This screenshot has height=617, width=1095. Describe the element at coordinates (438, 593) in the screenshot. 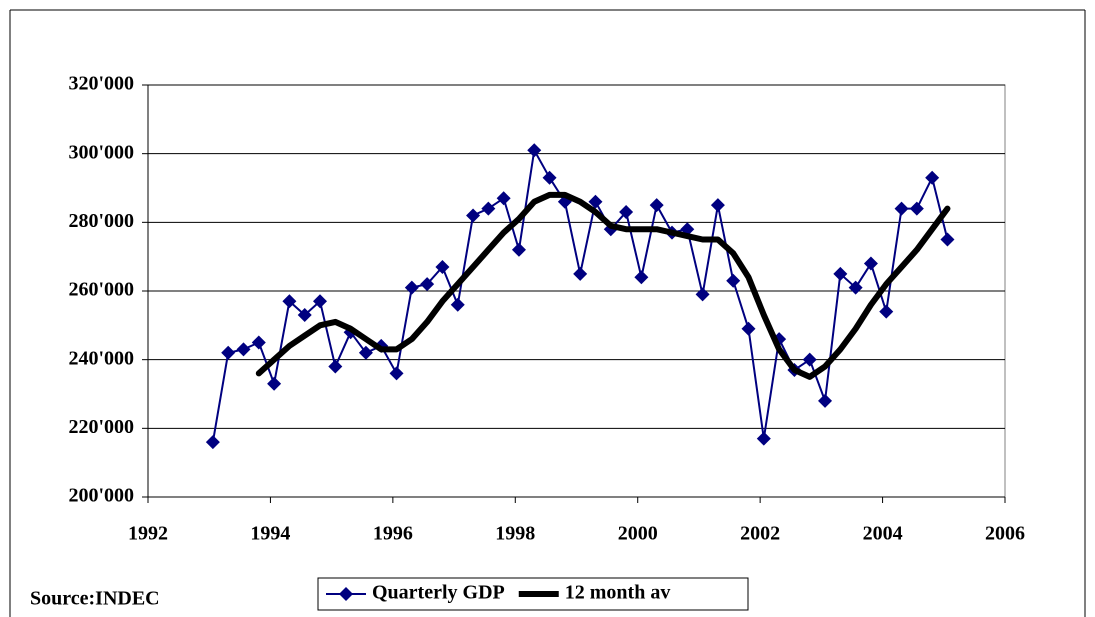

I see `legend-label: Quarterly GDP` at that location.